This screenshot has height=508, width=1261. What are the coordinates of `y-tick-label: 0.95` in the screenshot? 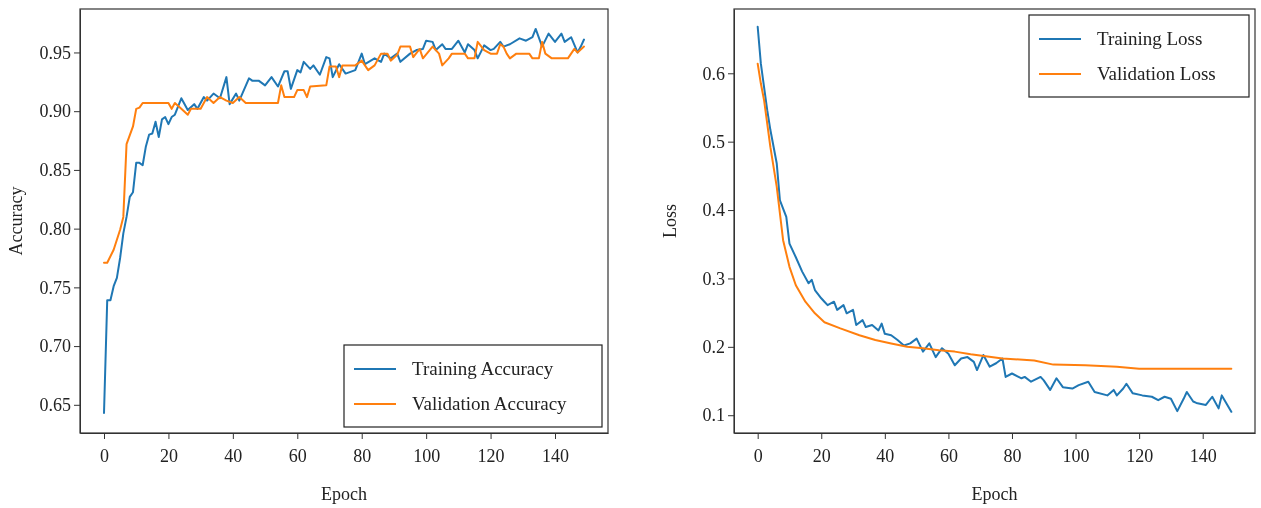 It's located at (55, 52).